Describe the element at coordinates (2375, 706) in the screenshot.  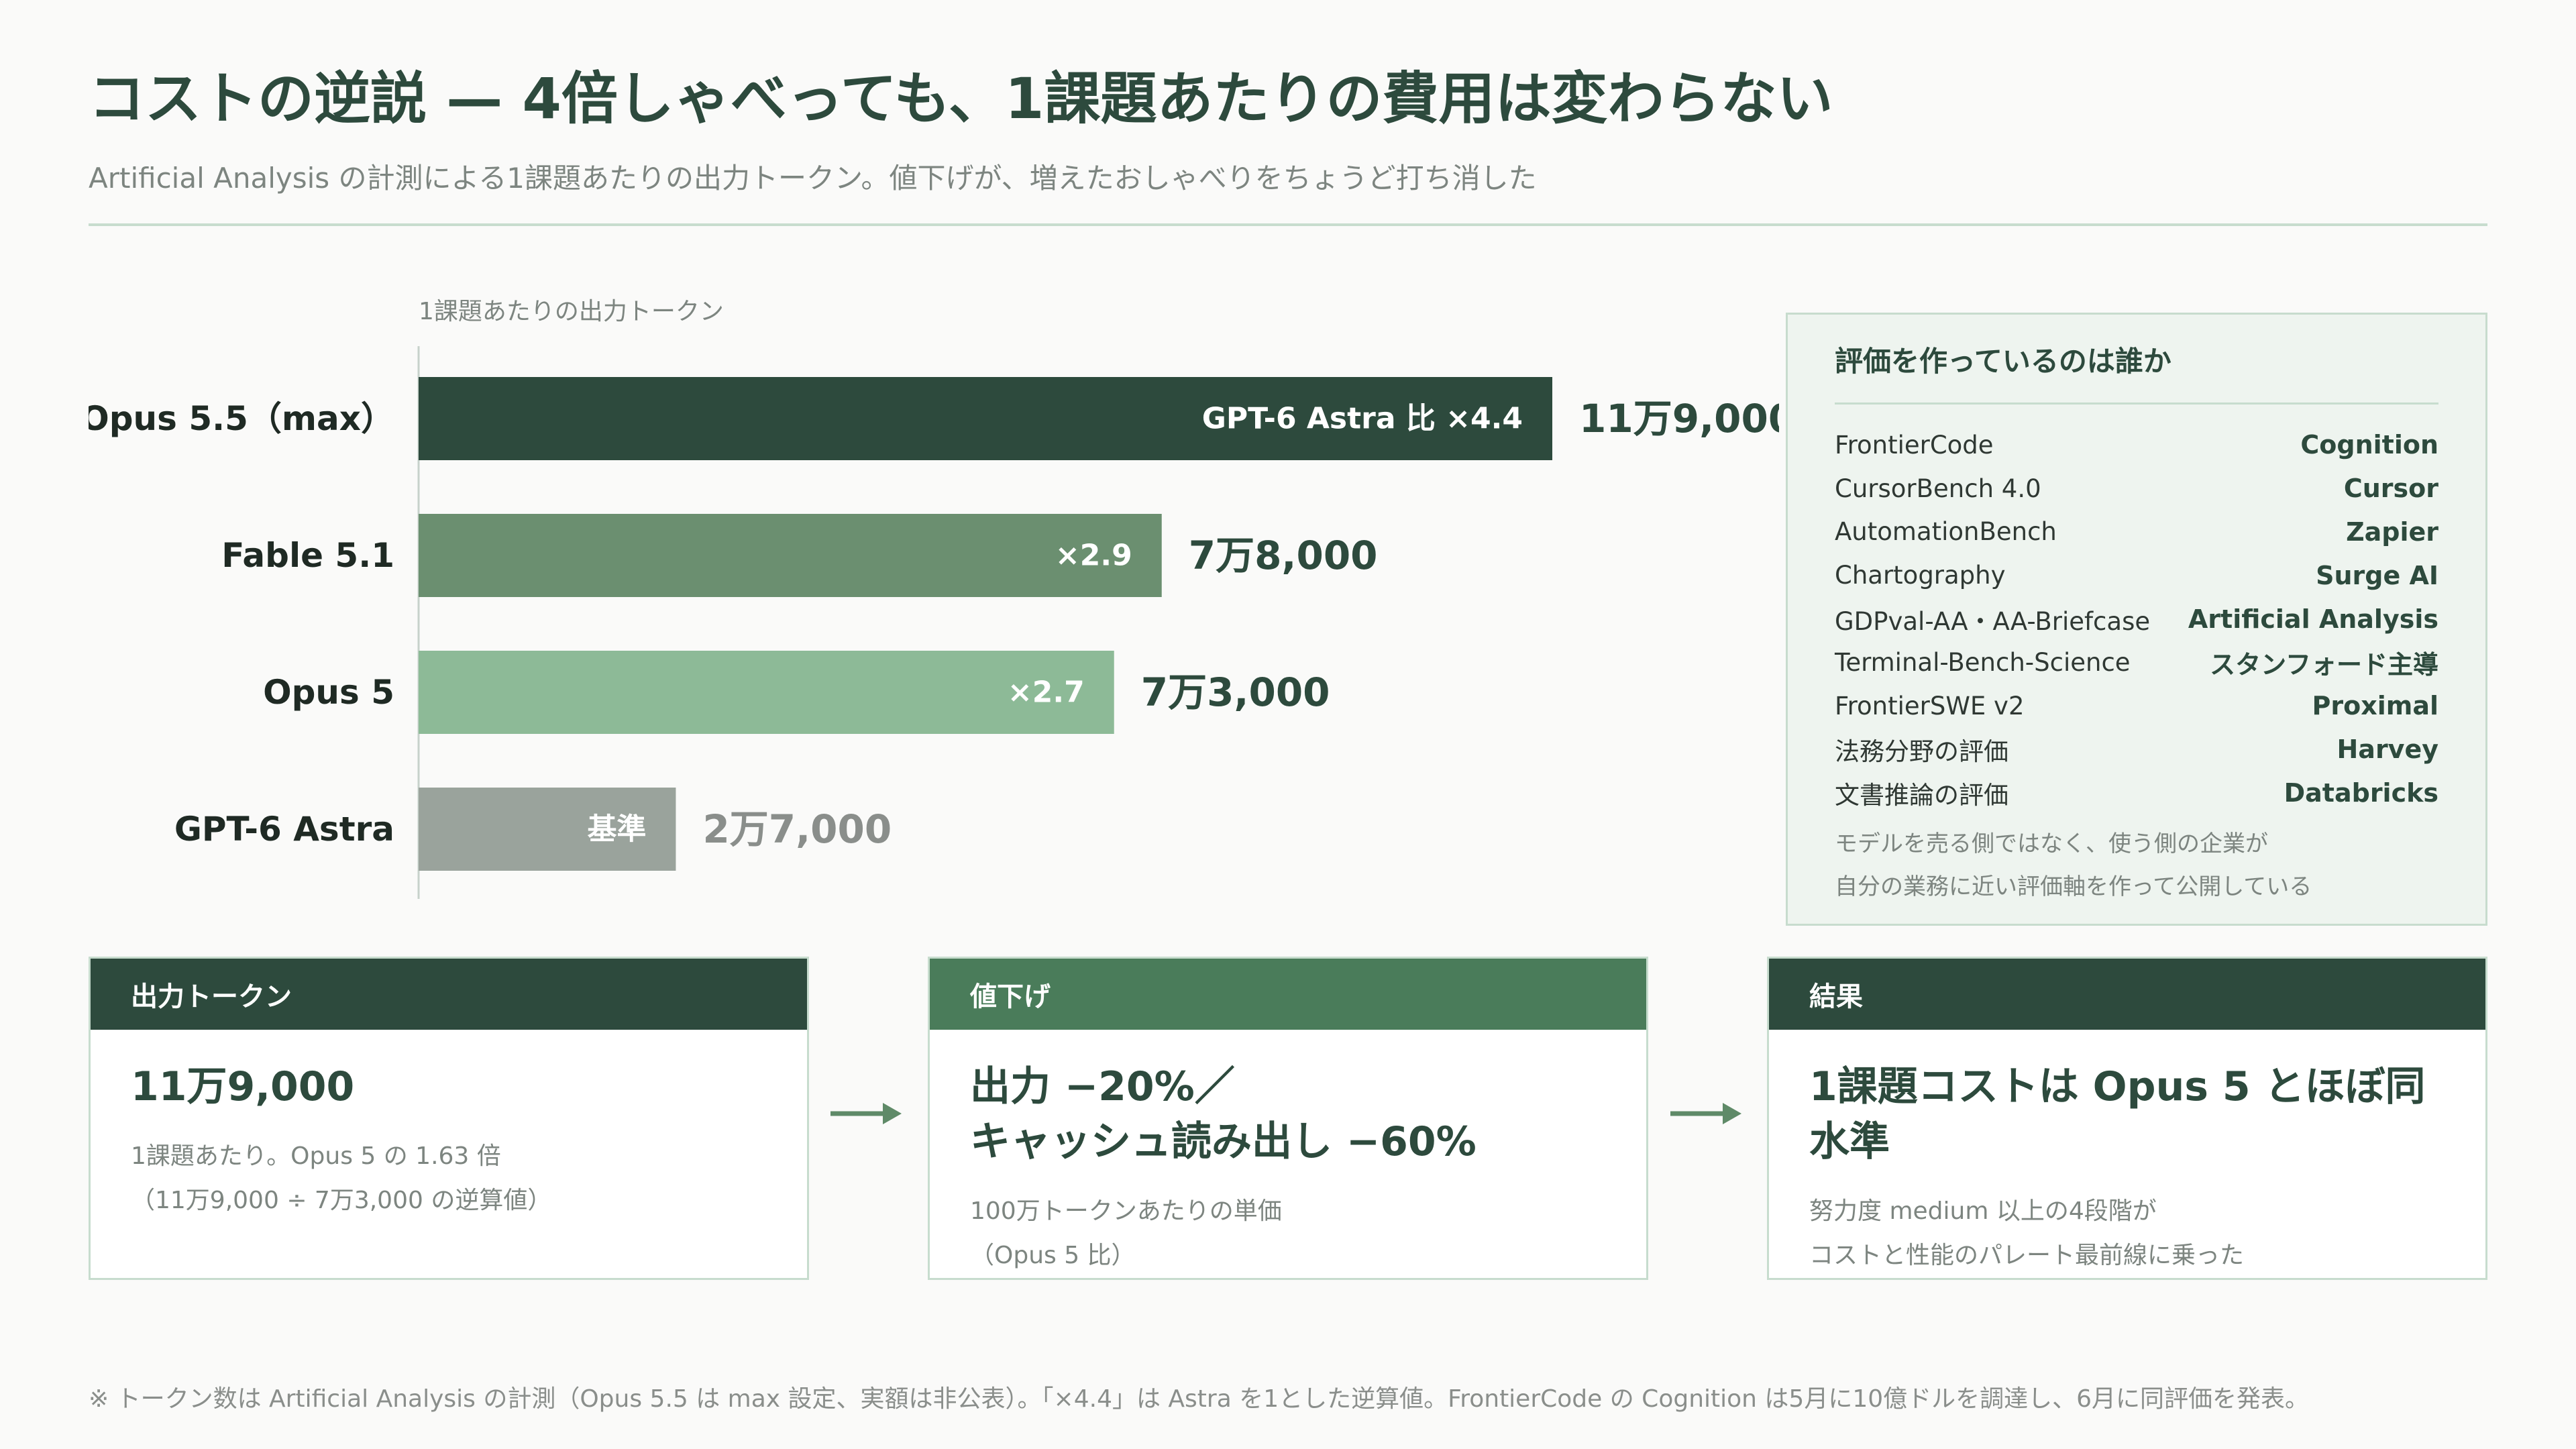
I see `evaluator-org: Proximal` at that location.